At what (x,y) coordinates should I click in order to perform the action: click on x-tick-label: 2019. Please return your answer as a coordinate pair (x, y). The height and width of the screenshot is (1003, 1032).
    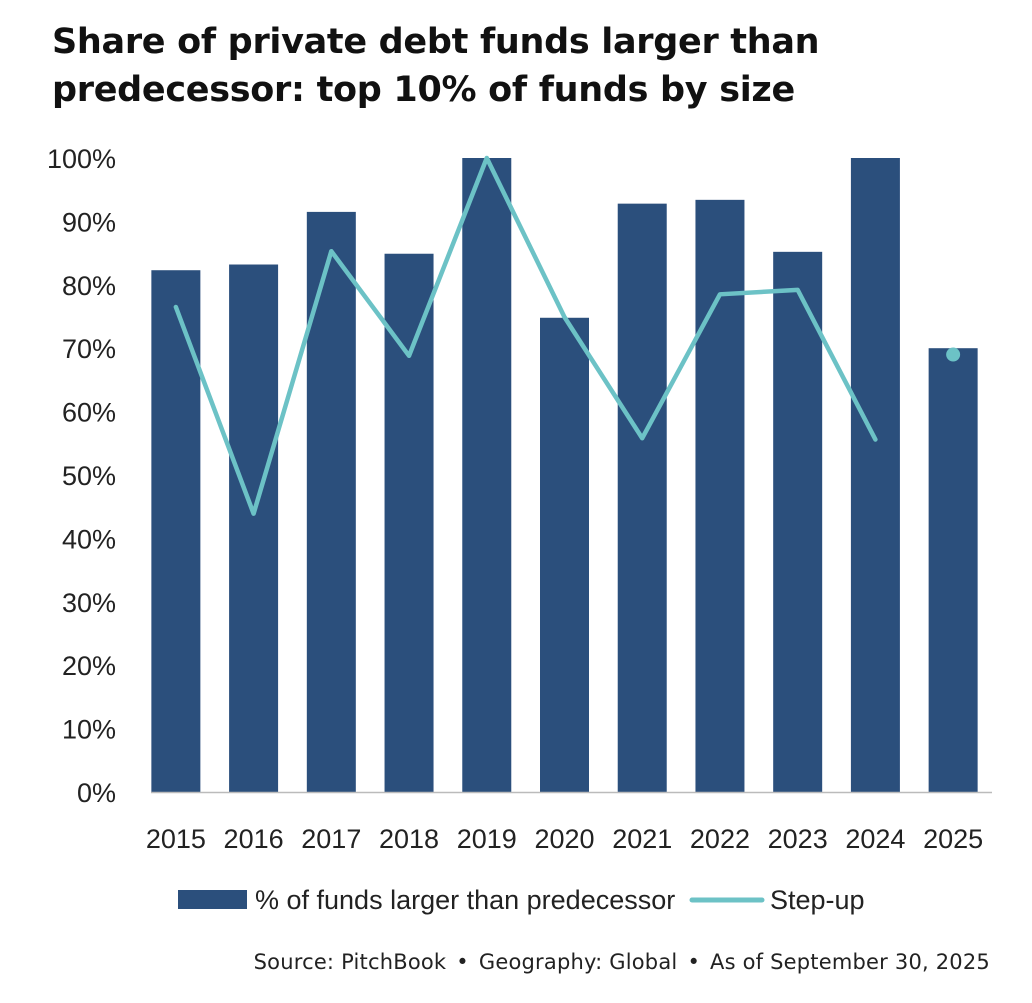
    Looking at the image, I should click on (487, 839).